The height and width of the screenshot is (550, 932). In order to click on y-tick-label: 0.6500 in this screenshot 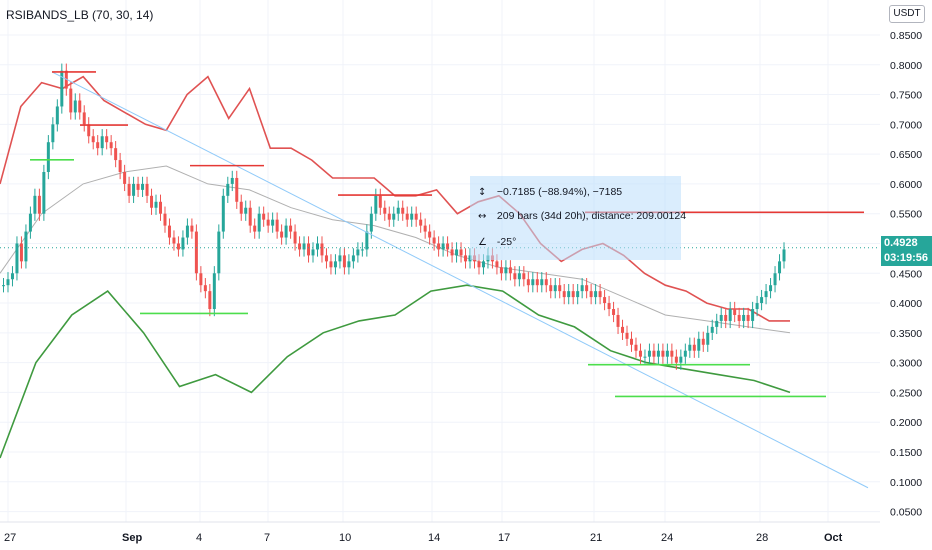, I will do `click(906, 155)`.